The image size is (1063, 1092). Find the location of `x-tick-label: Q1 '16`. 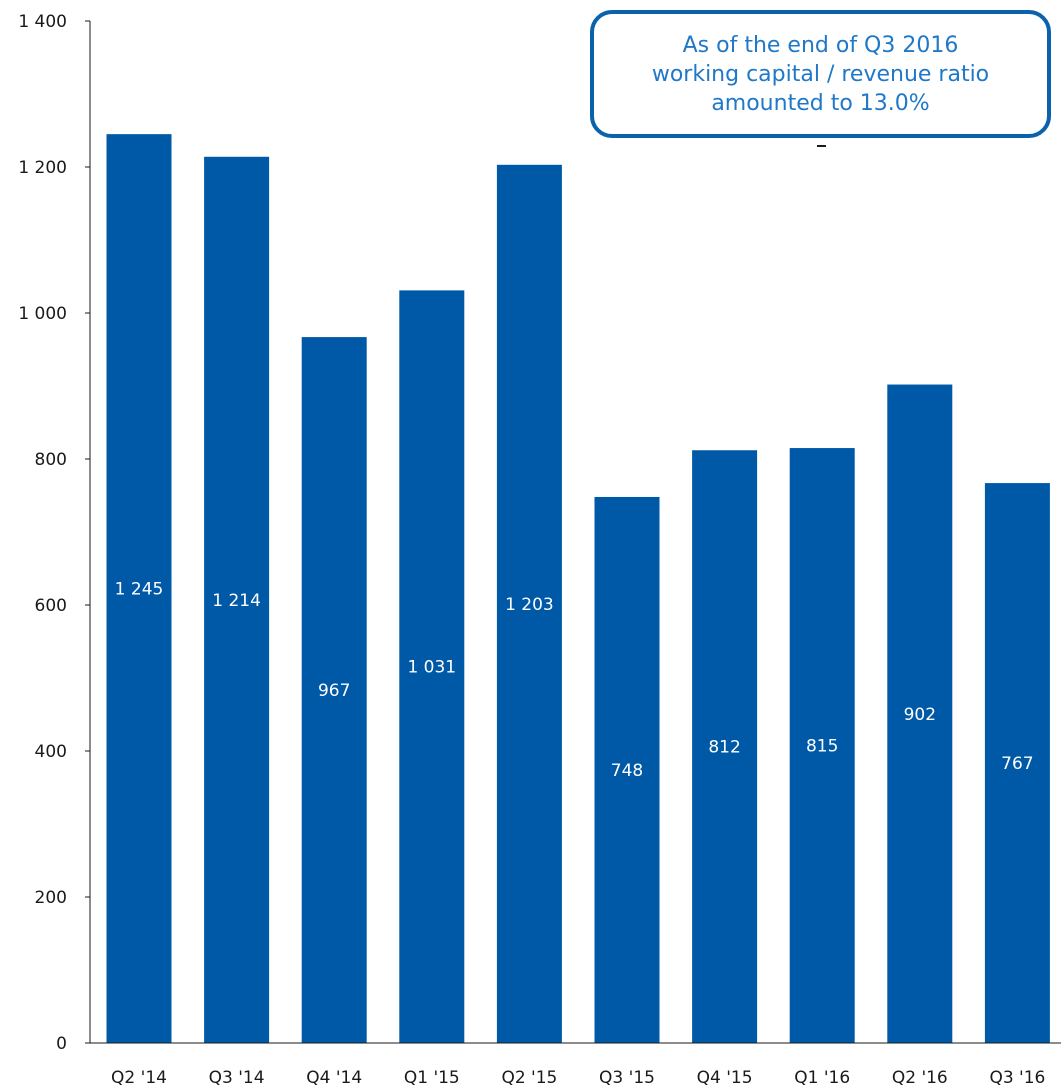

x-tick-label: Q1 '16 is located at coordinates (822, 1078).